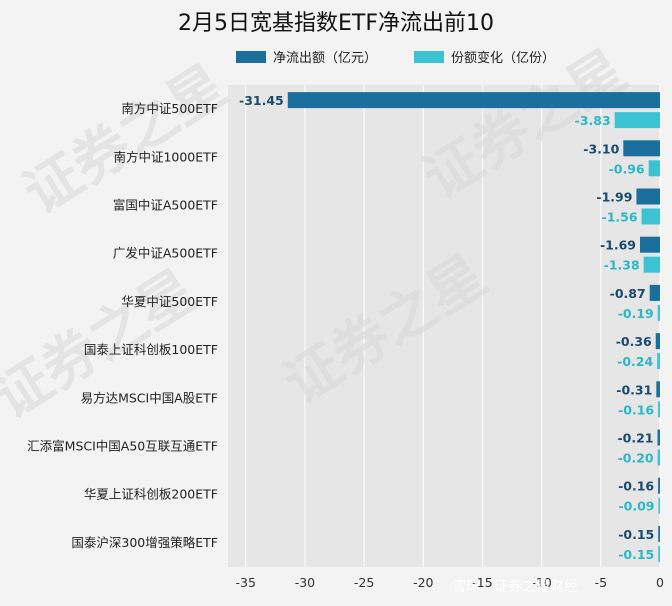 The image size is (672, 606). Describe the element at coordinates (634, 389) in the screenshot. I see `data-label: -0.31` at that location.